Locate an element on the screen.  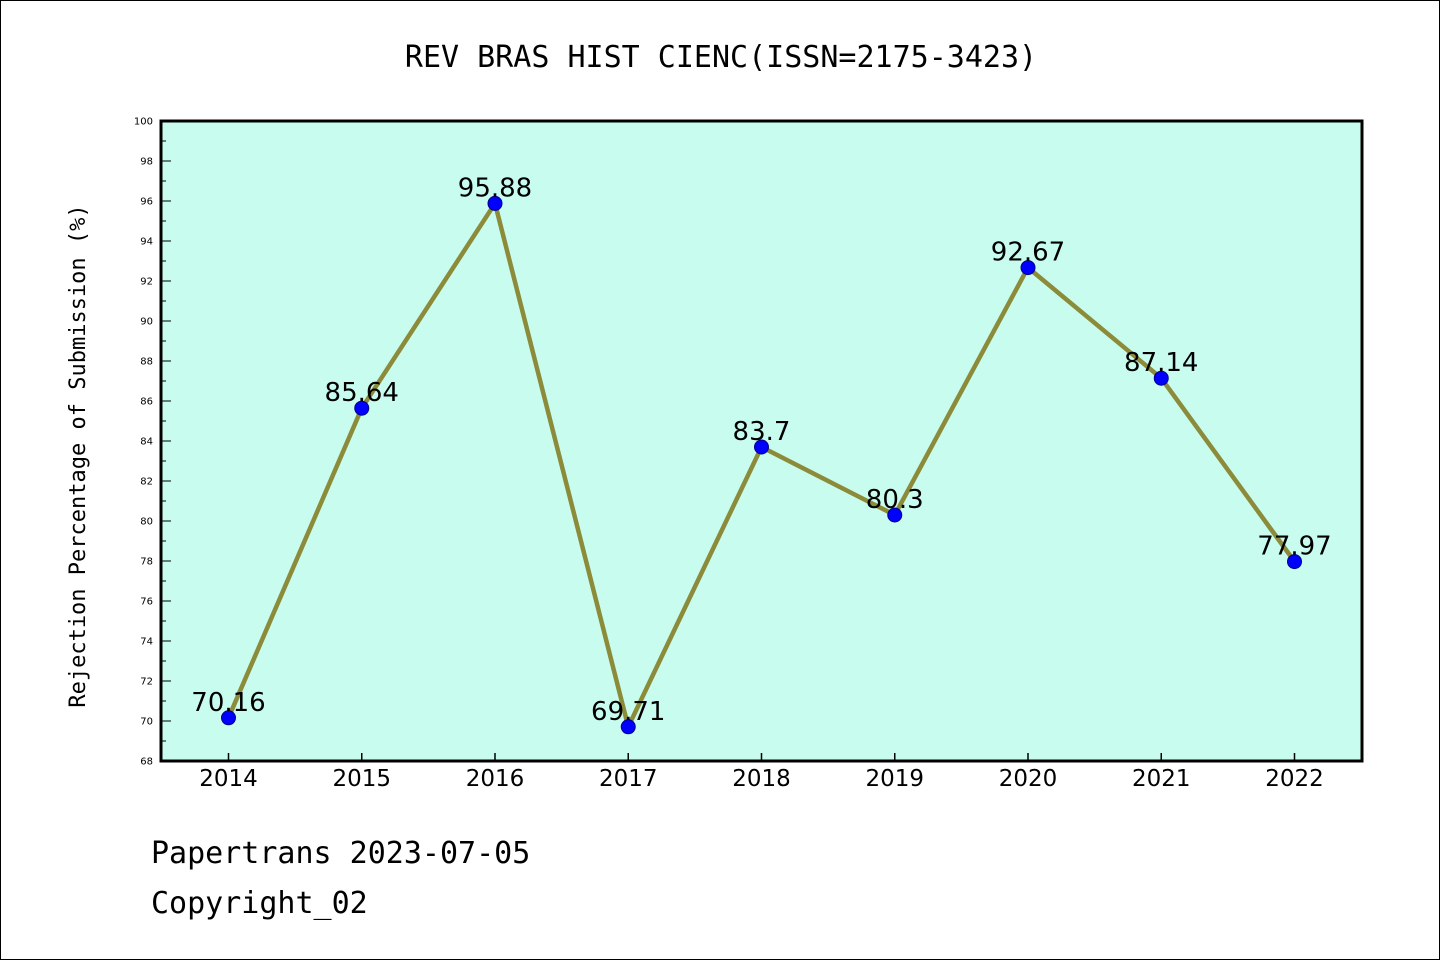
y-tick-label: 98 is located at coordinates (146, 162).